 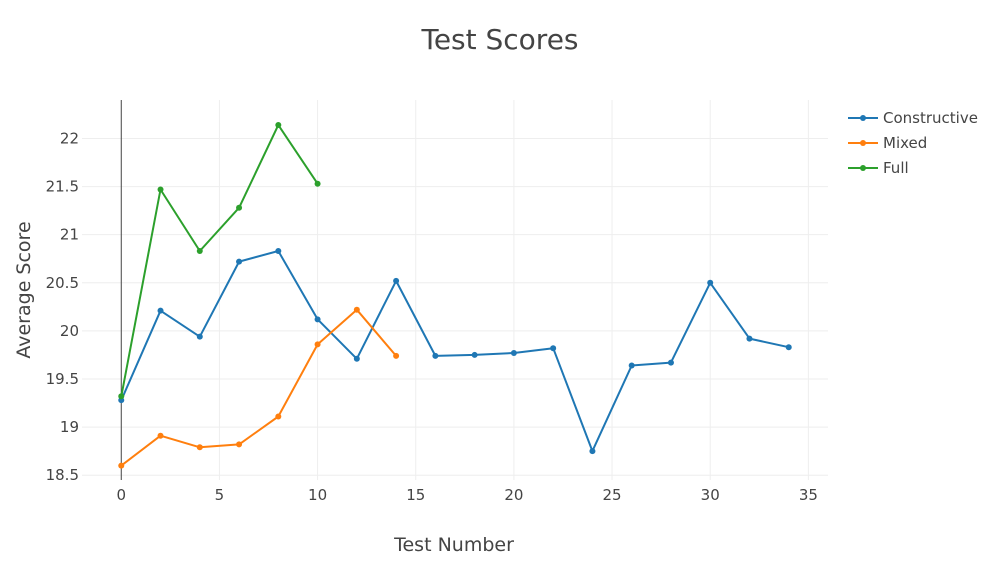 What do you see at coordinates (499, 39) in the screenshot?
I see `chart-title: Test Scores` at bounding box center [499, 39].